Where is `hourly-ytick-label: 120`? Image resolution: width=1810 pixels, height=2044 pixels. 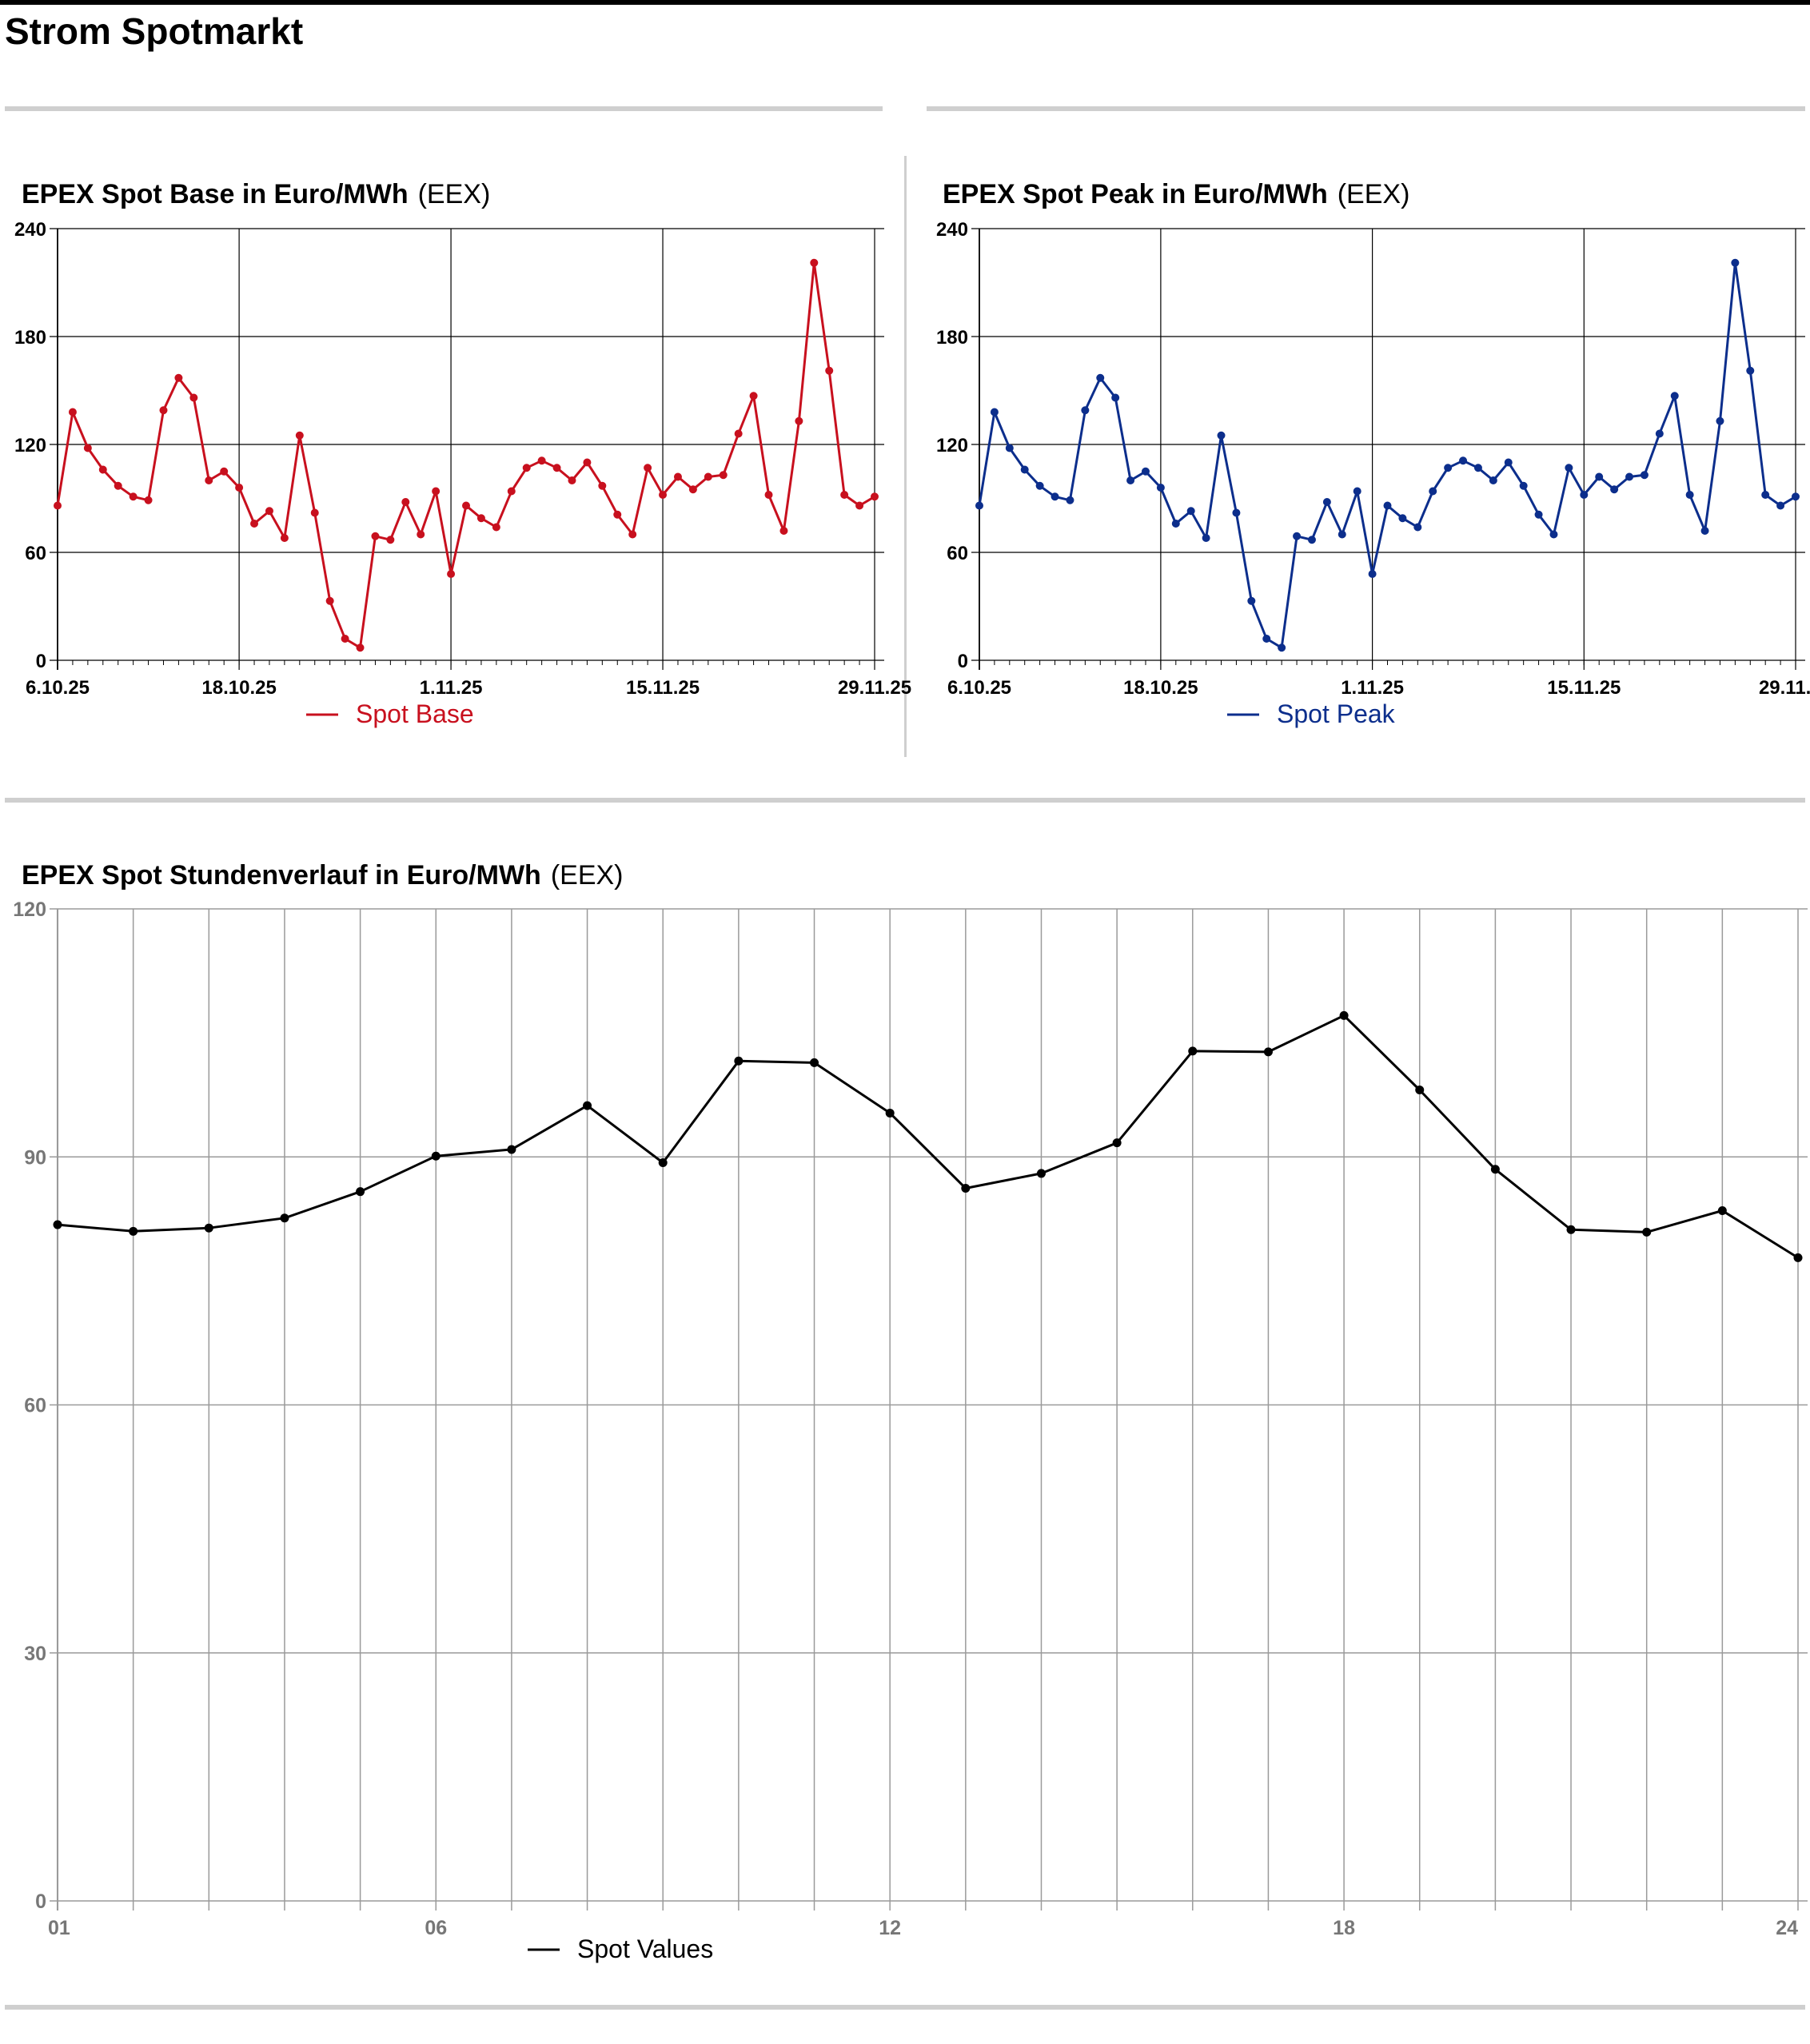 hourly-ytick-label: 120 is located at coordinates (29, 909).